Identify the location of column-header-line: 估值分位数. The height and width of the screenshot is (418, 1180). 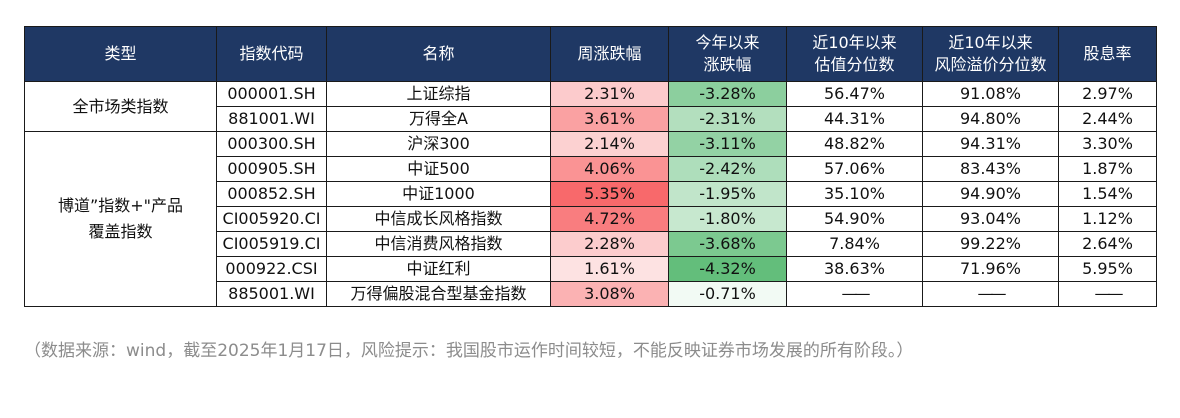
(854, 64).